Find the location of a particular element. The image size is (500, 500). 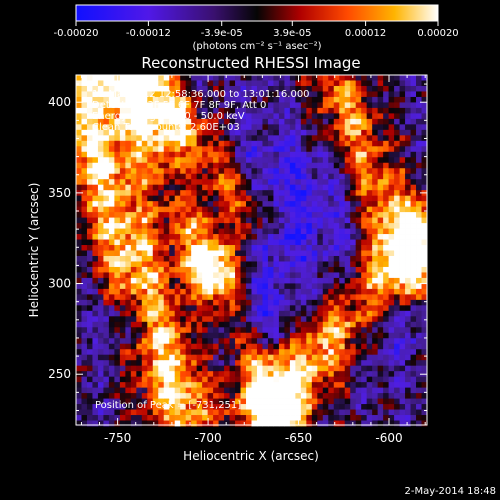

y-tick-label: 400 is located at coordinates (59, 102).